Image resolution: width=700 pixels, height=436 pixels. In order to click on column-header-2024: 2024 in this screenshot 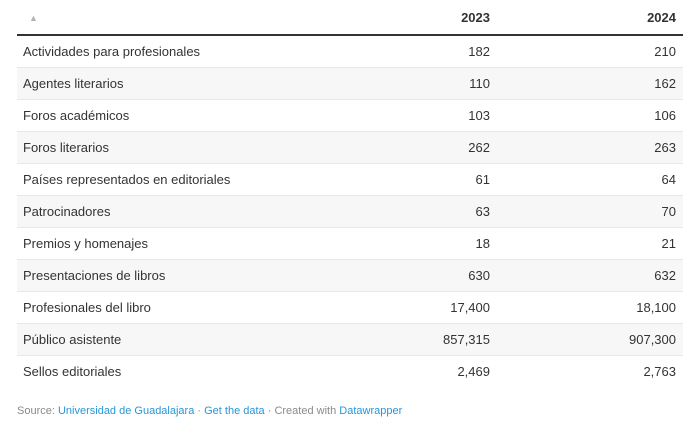, I will do `click(586, 18)`.